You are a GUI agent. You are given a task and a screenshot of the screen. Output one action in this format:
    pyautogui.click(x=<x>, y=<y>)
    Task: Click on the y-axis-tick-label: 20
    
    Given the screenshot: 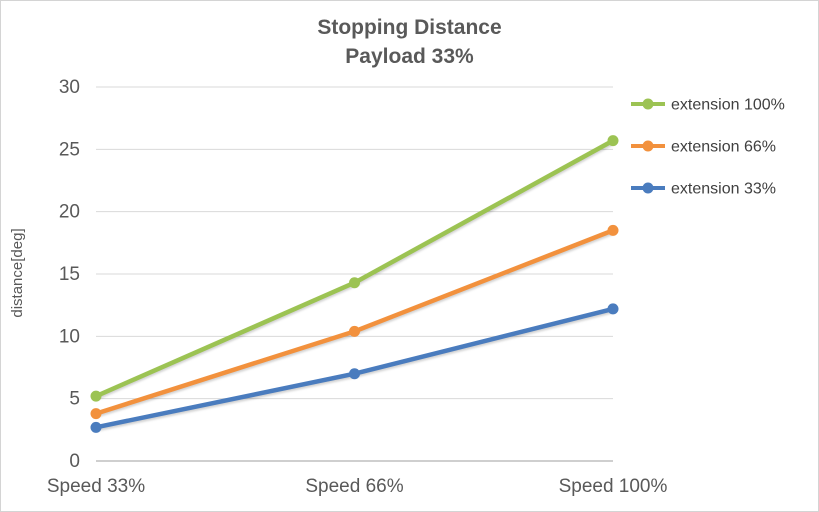 What is the action you would take?
    pyautogui.click(x=69, y=212)
    